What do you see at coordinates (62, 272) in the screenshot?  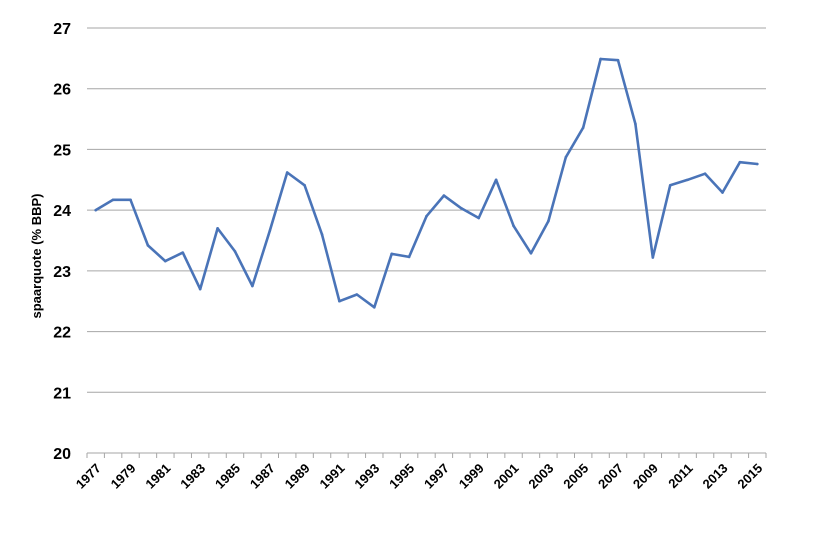 I see `y-tick-label: 23` at bounding box center [62, 272].